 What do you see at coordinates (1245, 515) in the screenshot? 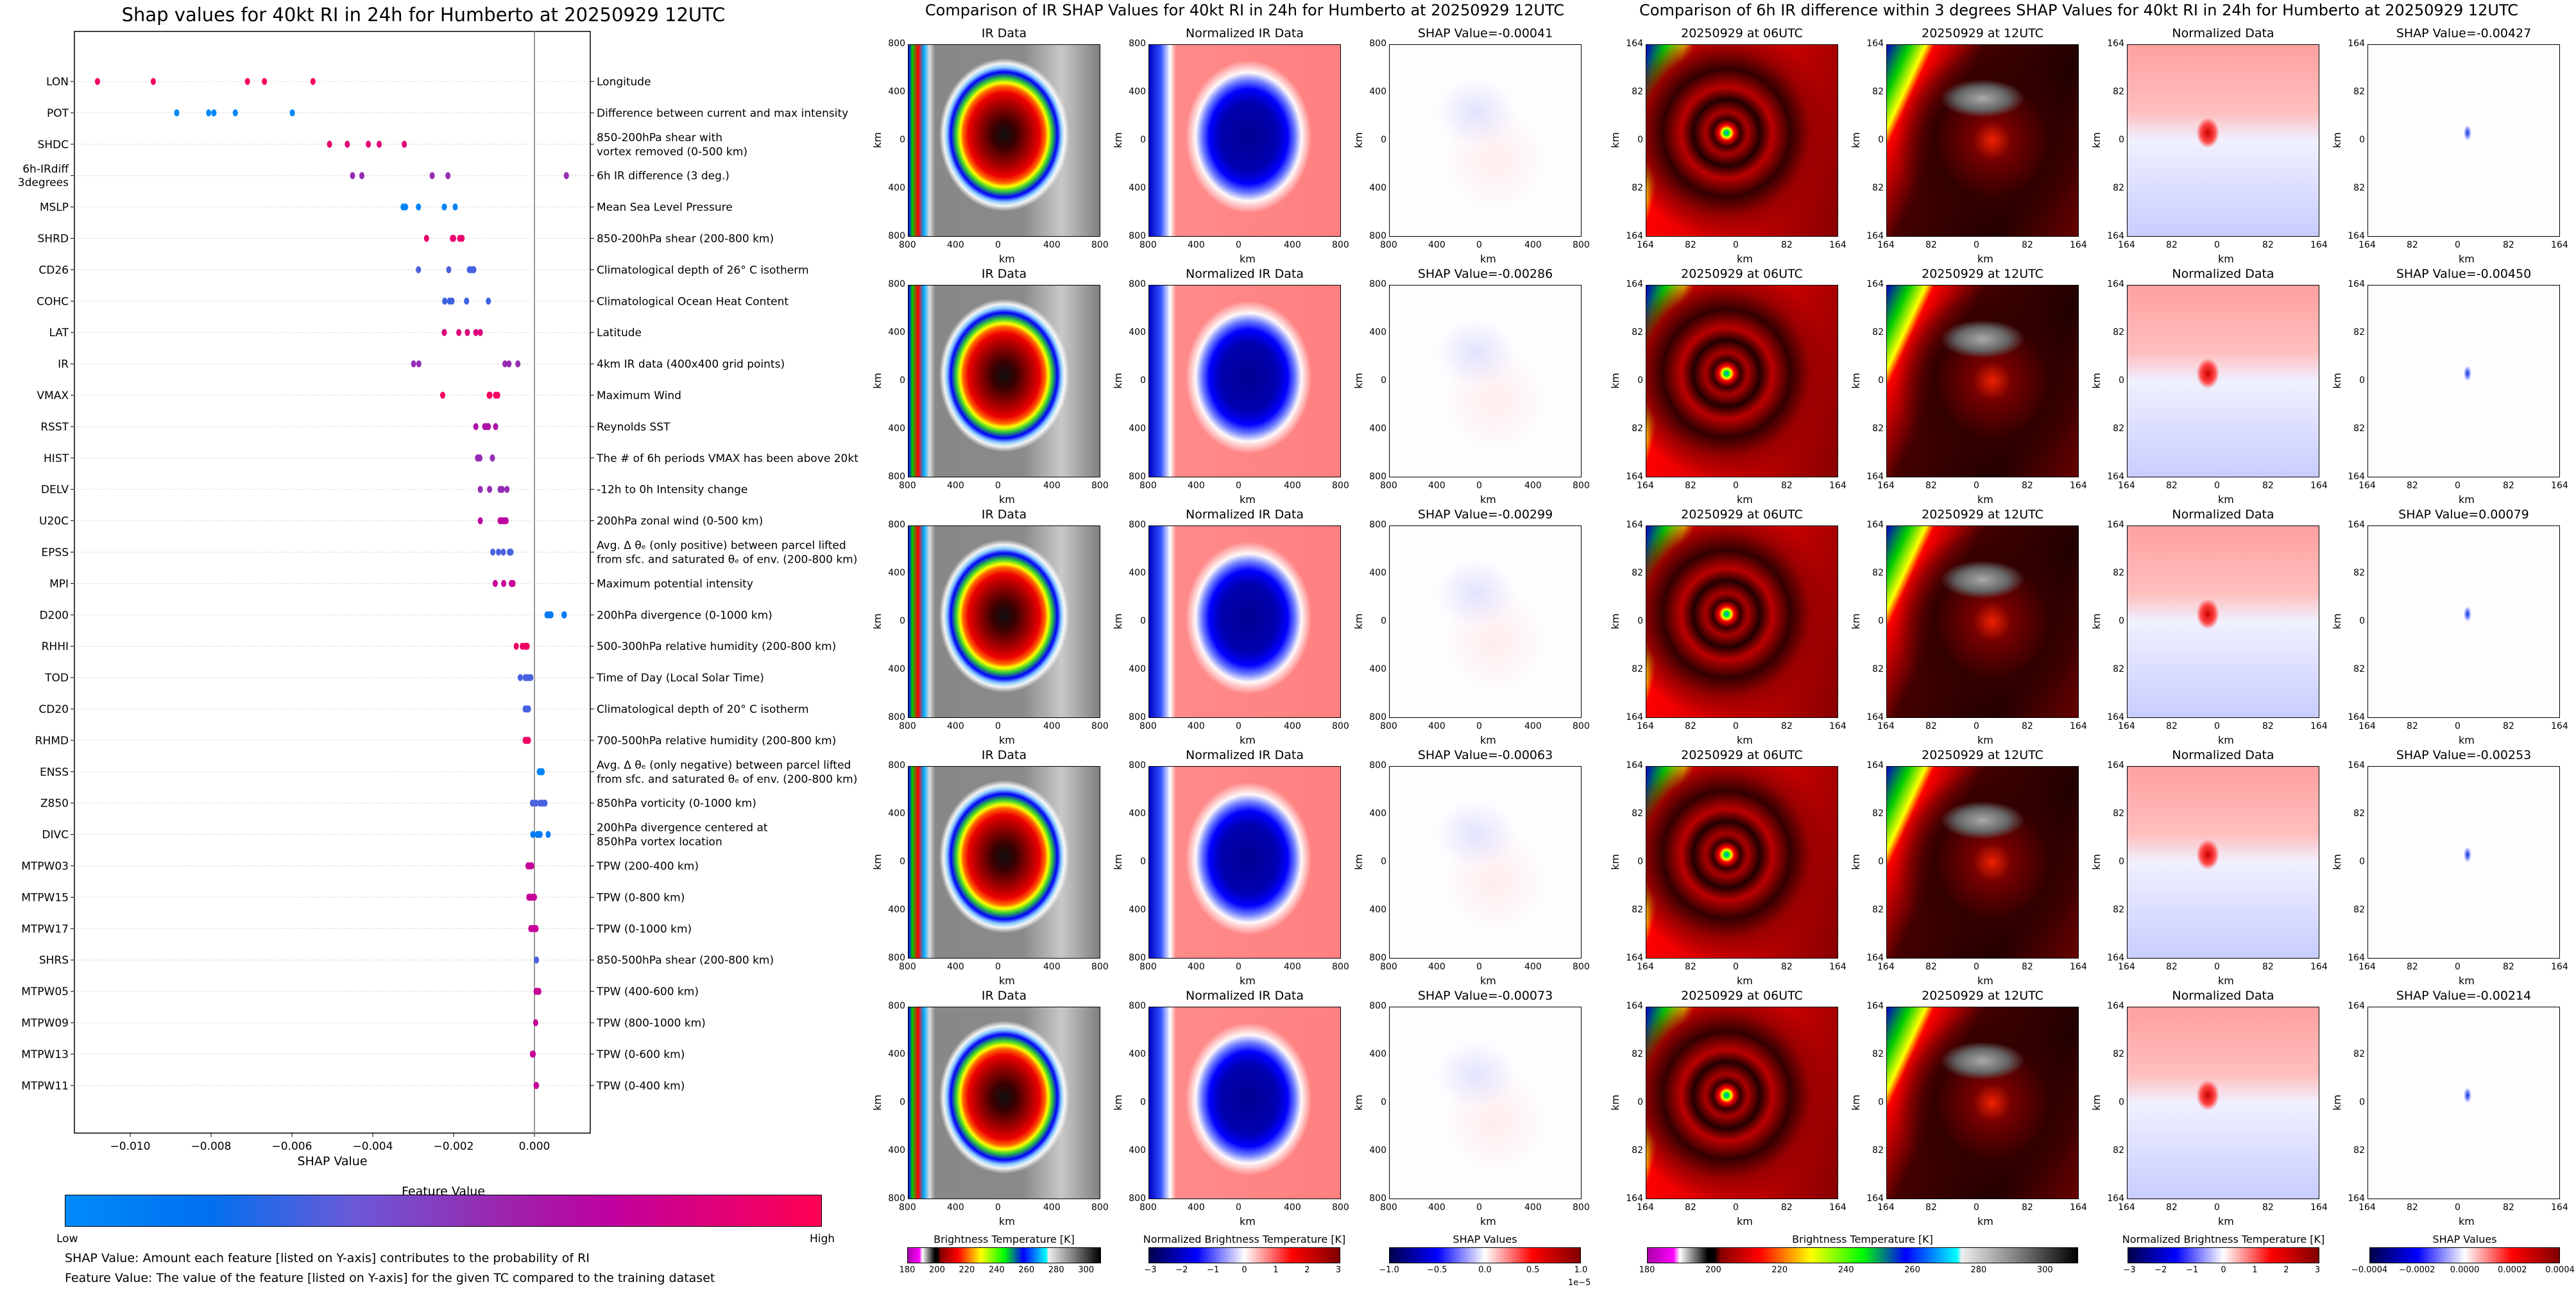
I see `normalized-ir-panel-title: Normalized IR Data` at bounding box center [1245, 515].